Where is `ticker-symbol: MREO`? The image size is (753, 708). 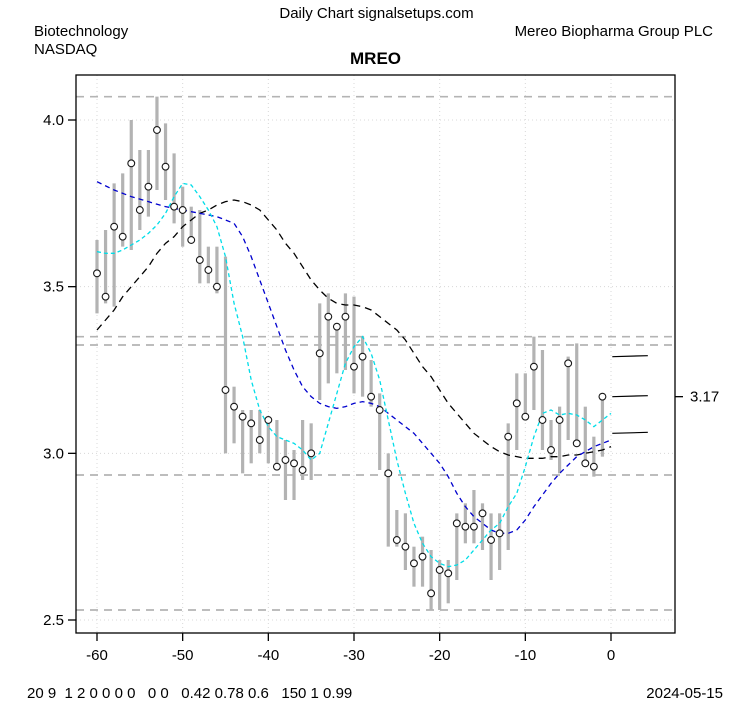 ticker-symbol: MREO is located at coordinates (375, 58).